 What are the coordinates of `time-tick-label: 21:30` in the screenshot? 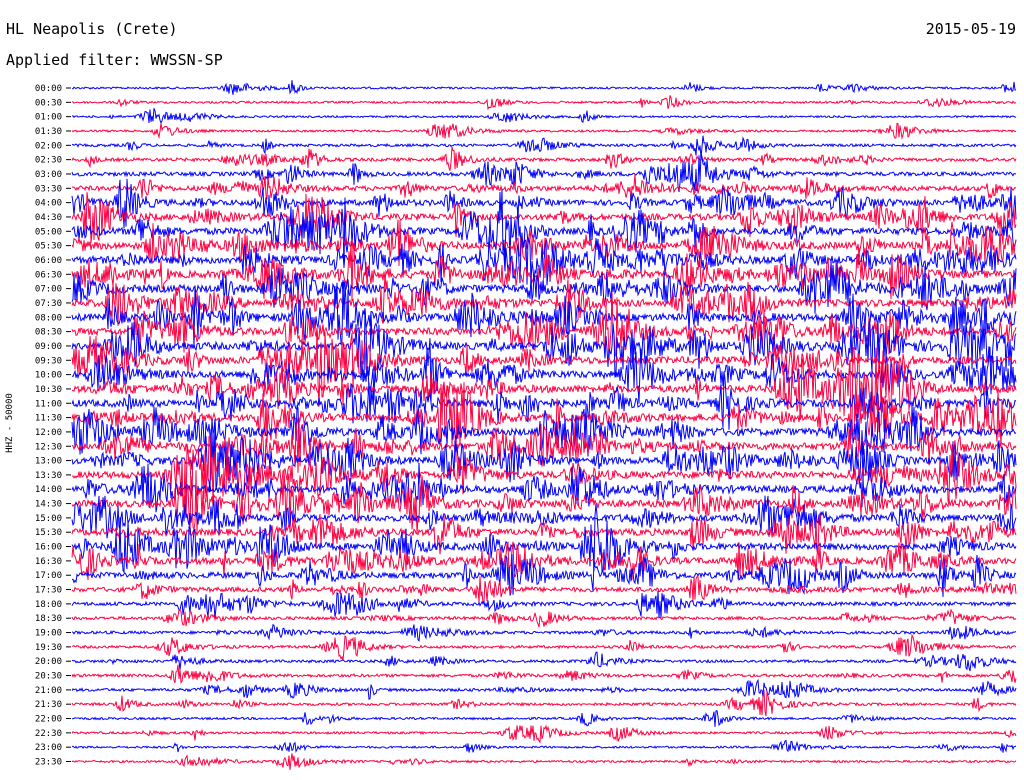 It's located at (48, 705).